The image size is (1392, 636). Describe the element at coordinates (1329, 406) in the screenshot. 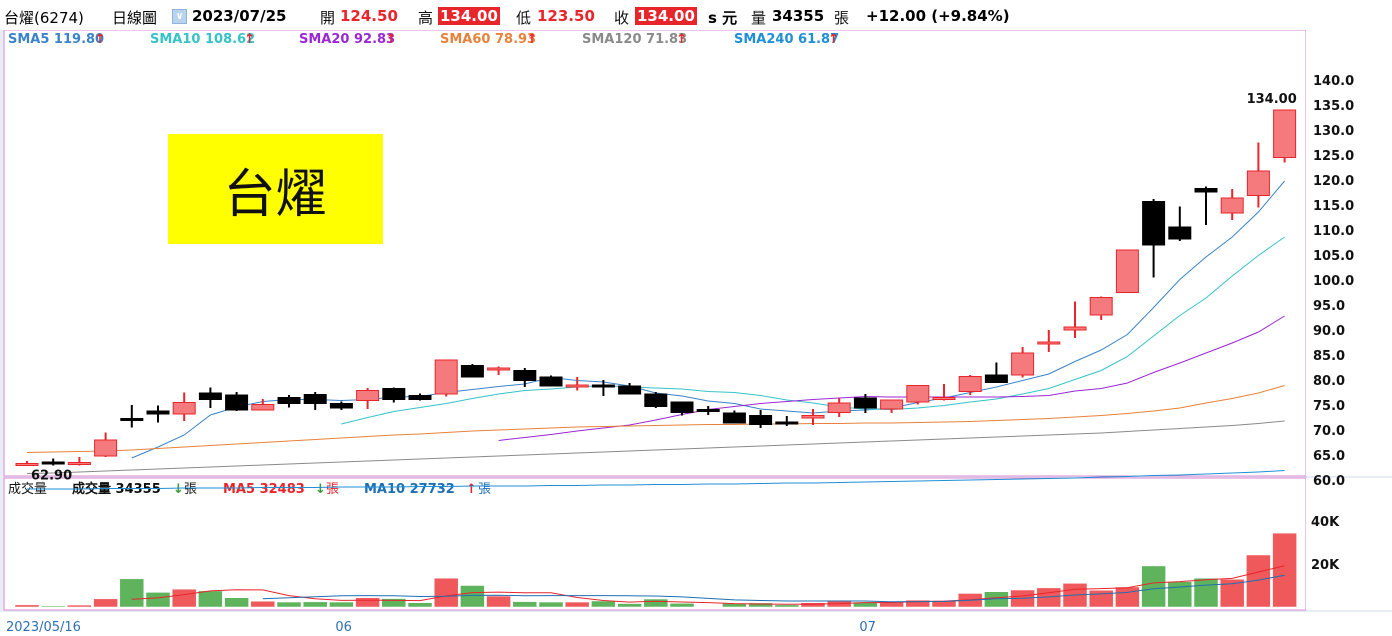

I see `price-tick-label: 75.0` at that location.